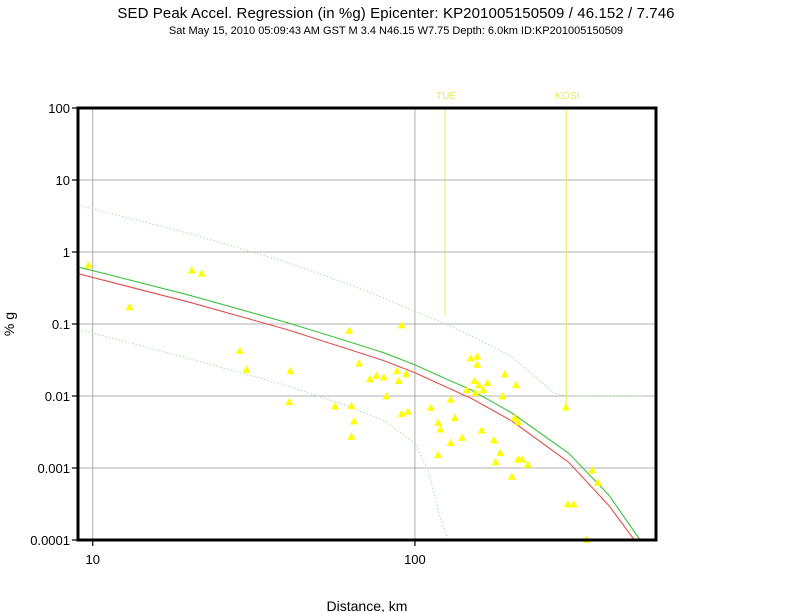  What do you see at coordinates (66, 252) in the screenshot?
I see `y-tick-label: 1` at bounding box center [66, 252].